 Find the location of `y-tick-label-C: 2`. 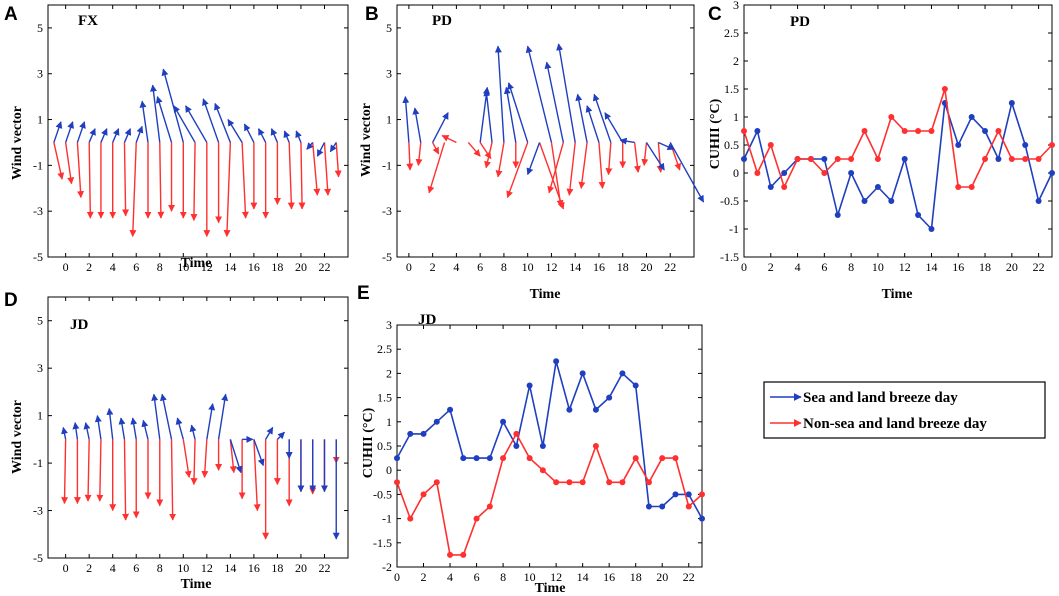

y-tick-label-C: 2 is located at coordinates (736, 61).